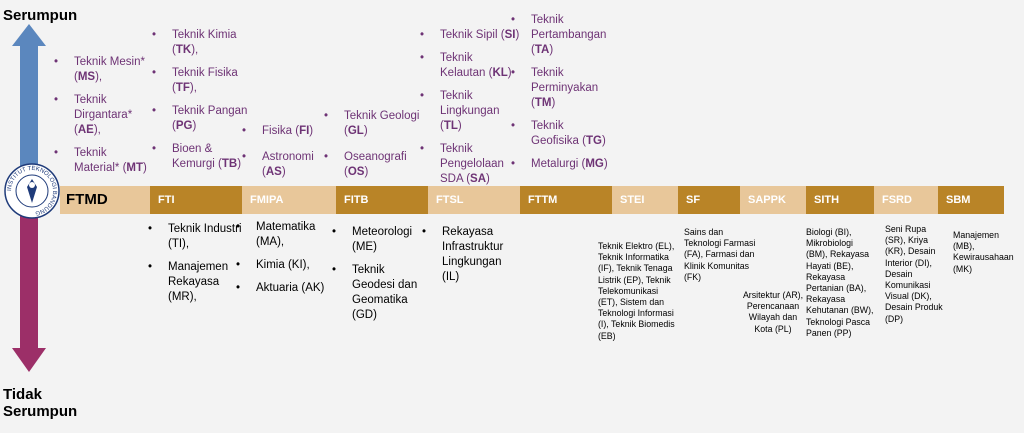  What do you see at coordinates (462, 164) in the screenshot?
I see `related-program: • Teknik Pengelolaan SDA (SA)` at bounding box center [462, 164].